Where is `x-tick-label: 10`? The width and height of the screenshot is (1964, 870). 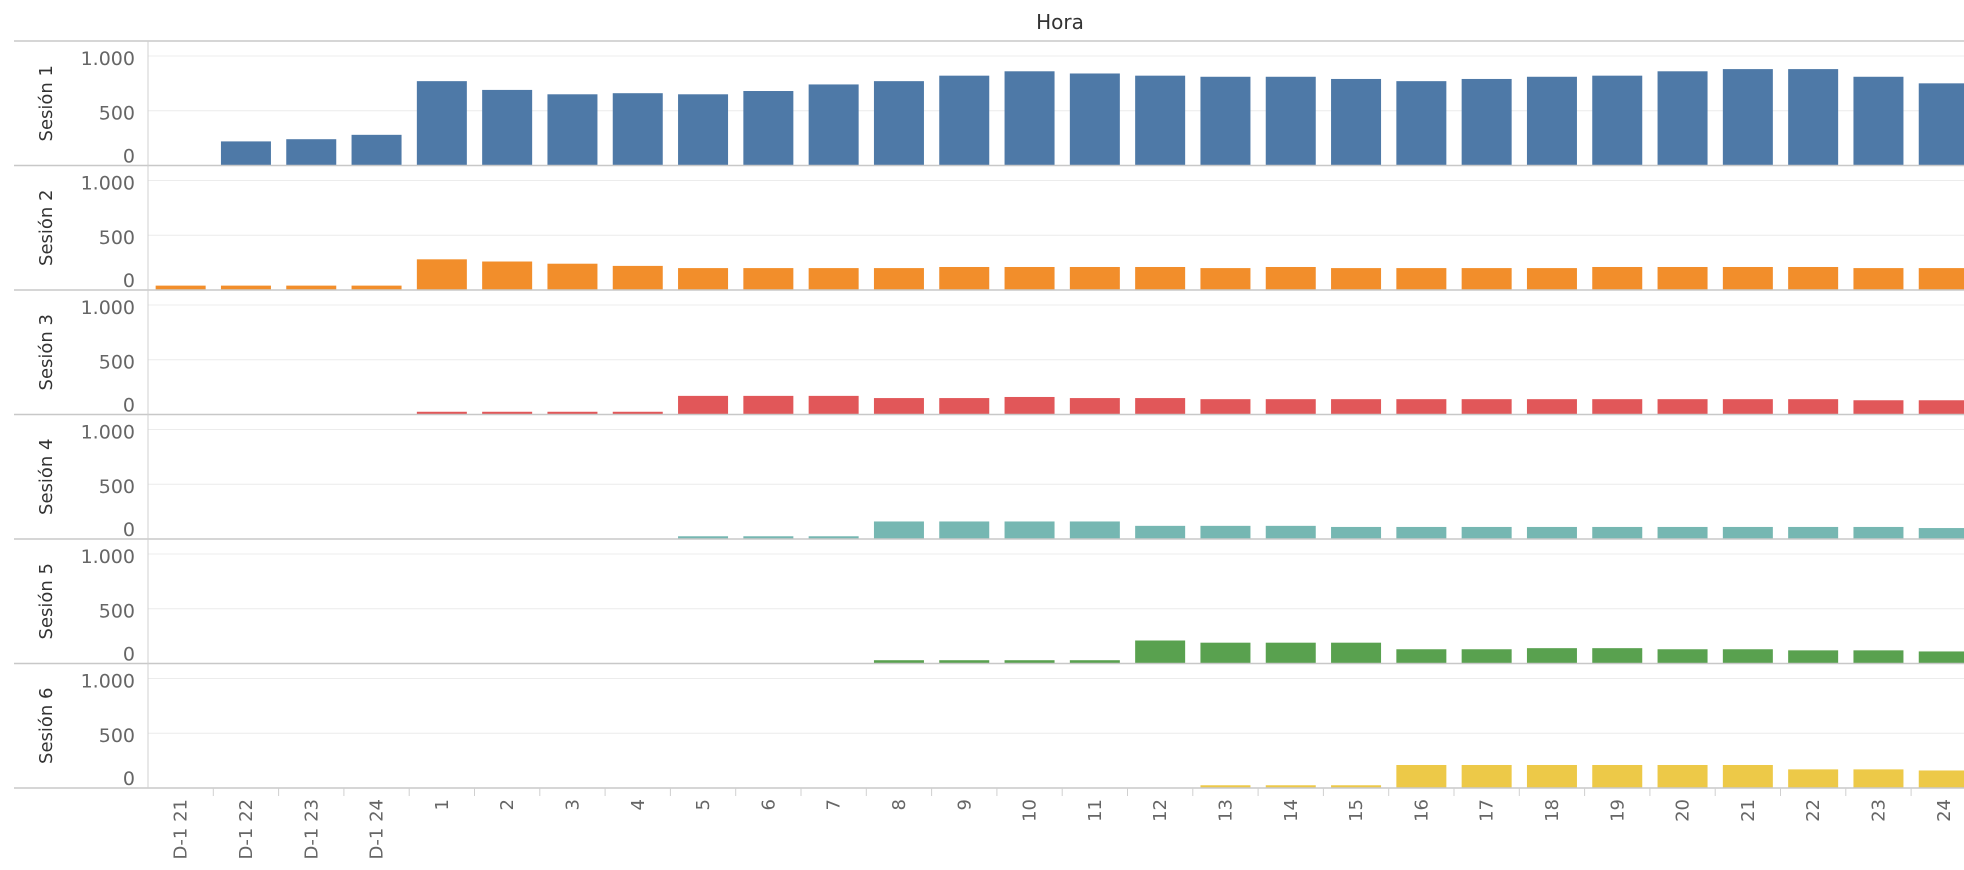 x-tick-label: 10 is located at coordinates (1030, 810).